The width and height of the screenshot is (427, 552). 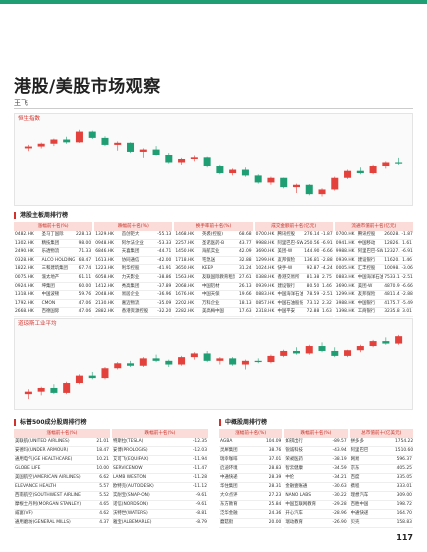 What do you see at coordinates (160, 496) in the screenshot?
I see `table-row: 实耐宝(SNAP-ON) -9.61` at bounding box center [160, 496].